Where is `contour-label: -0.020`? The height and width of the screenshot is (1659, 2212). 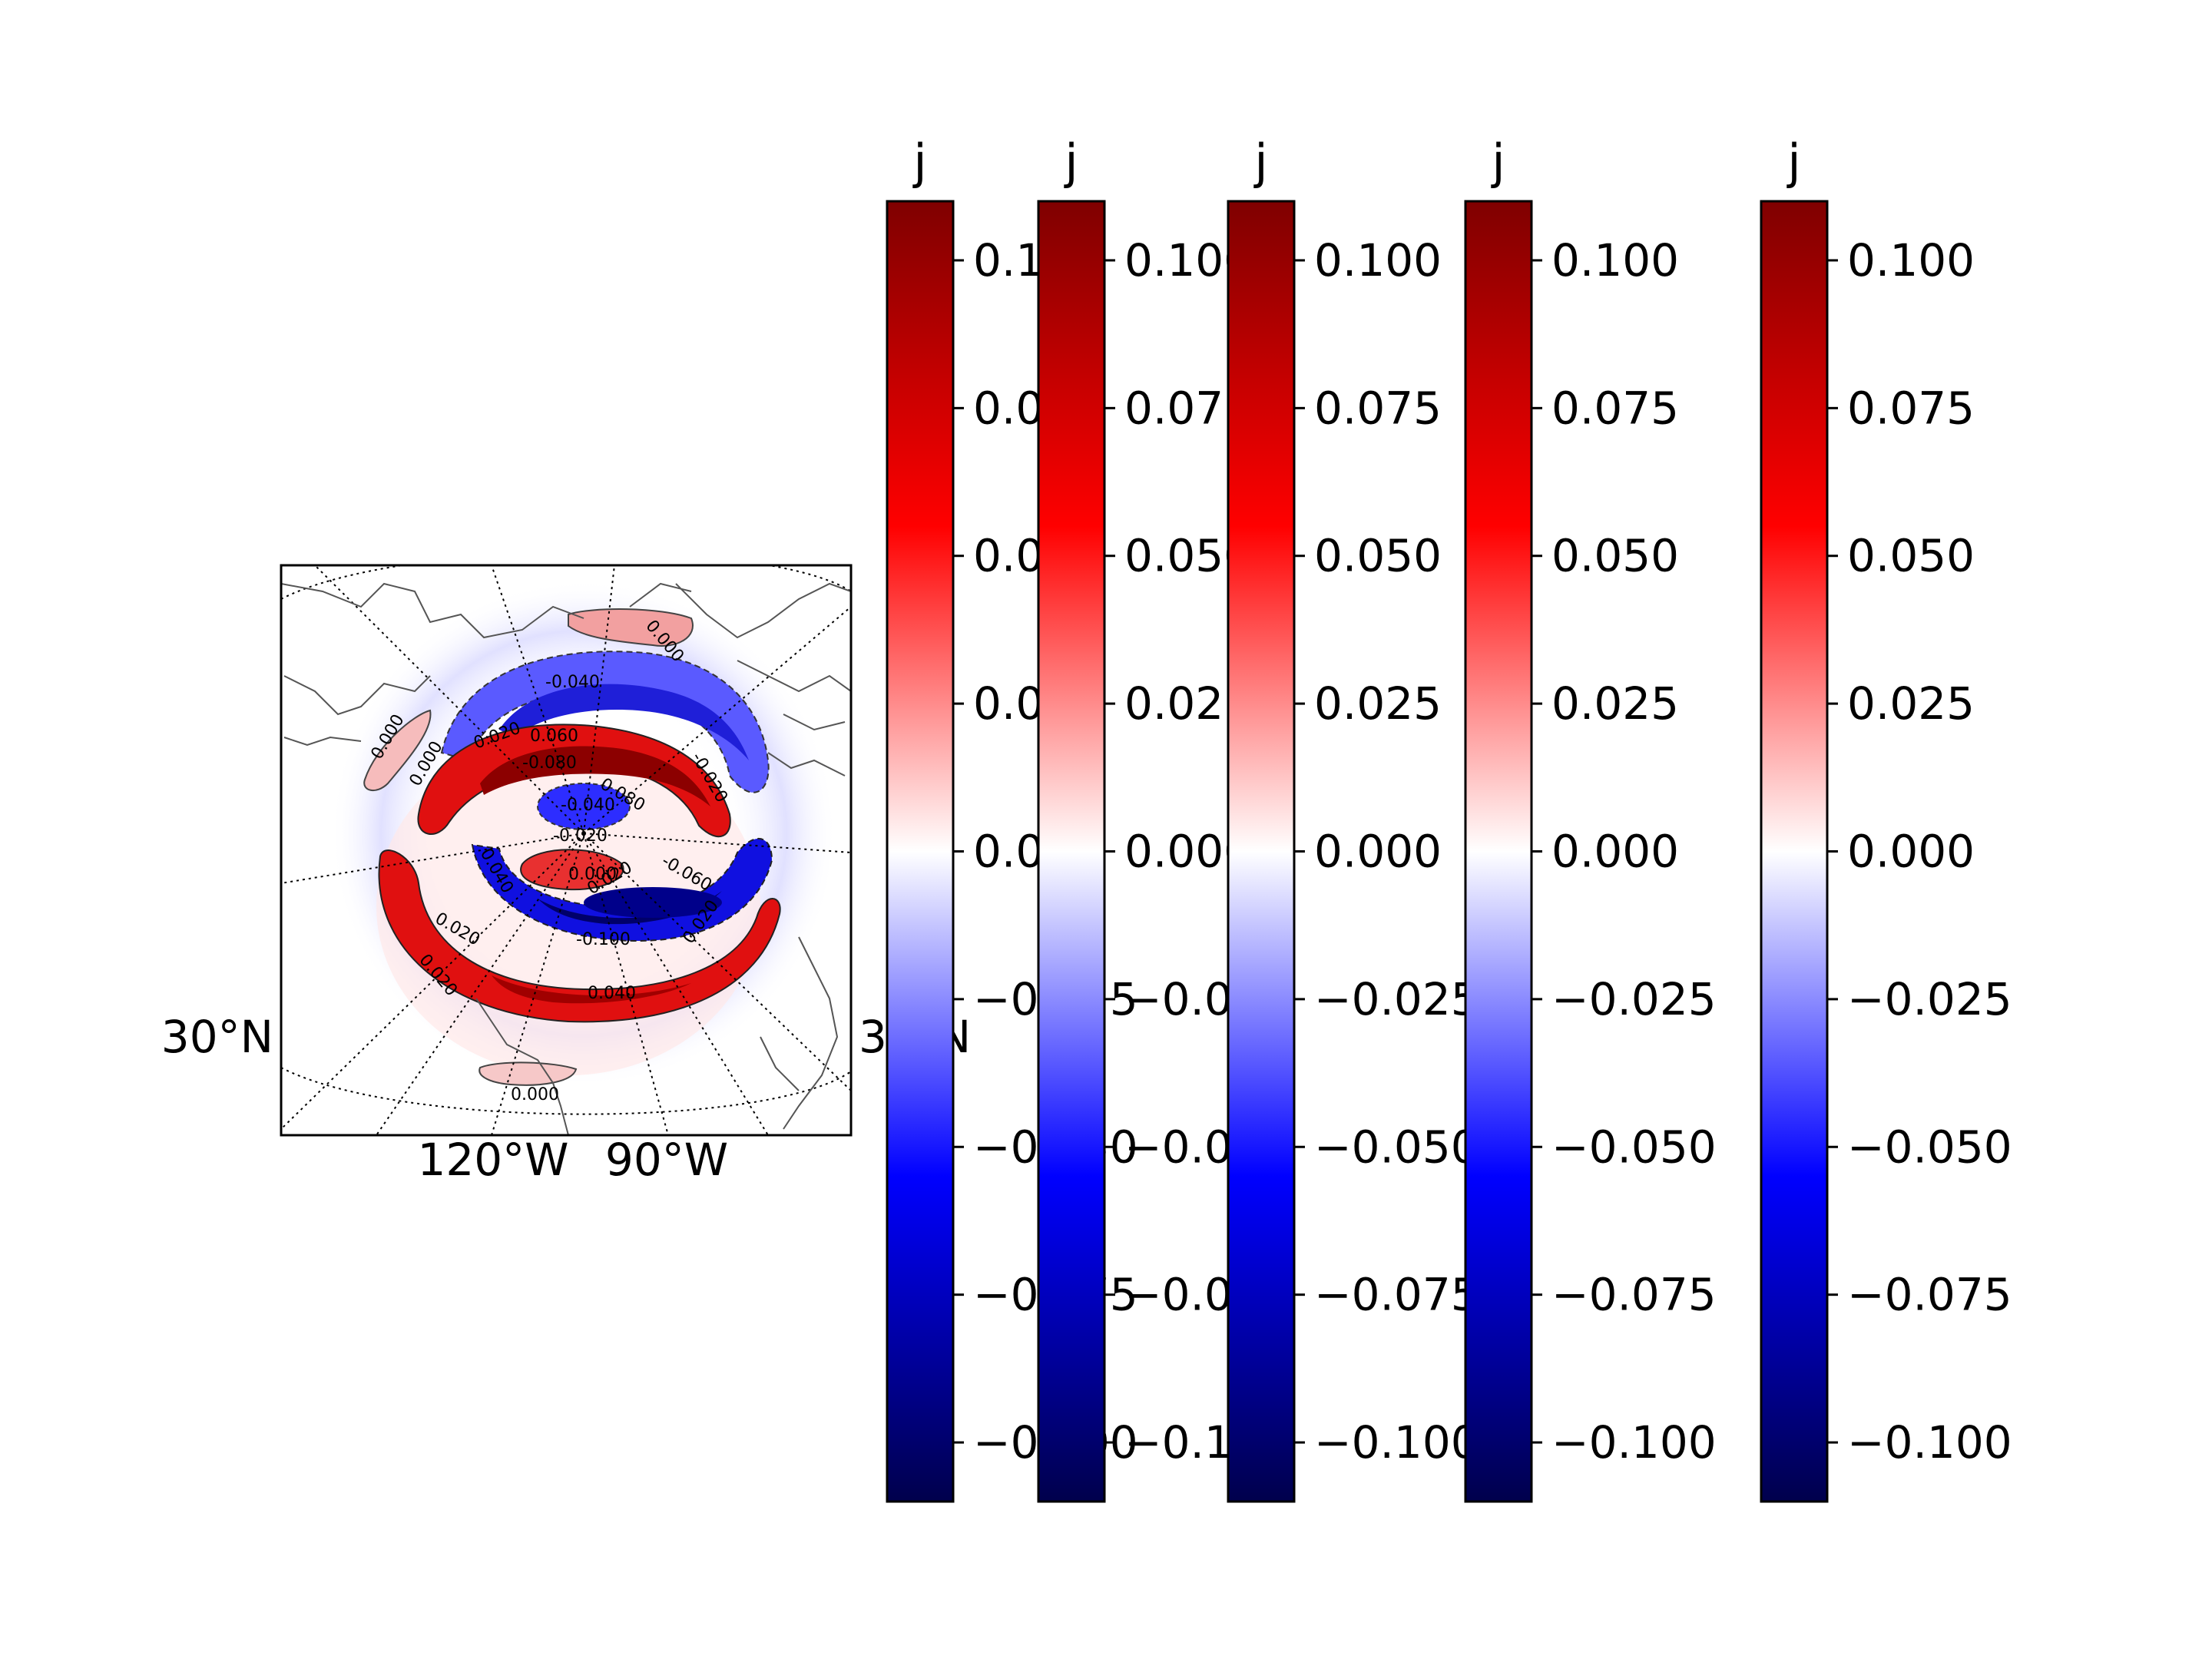
contour-label: -0.020 is located at coordinates (580, 836).